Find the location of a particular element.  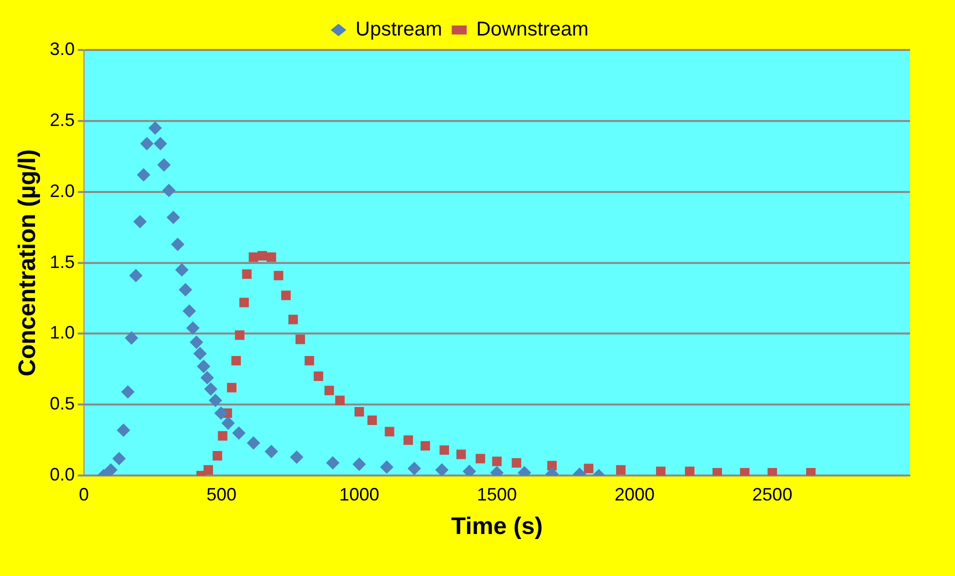

x-tick-label: 500 is located at coordinates (221, 494).